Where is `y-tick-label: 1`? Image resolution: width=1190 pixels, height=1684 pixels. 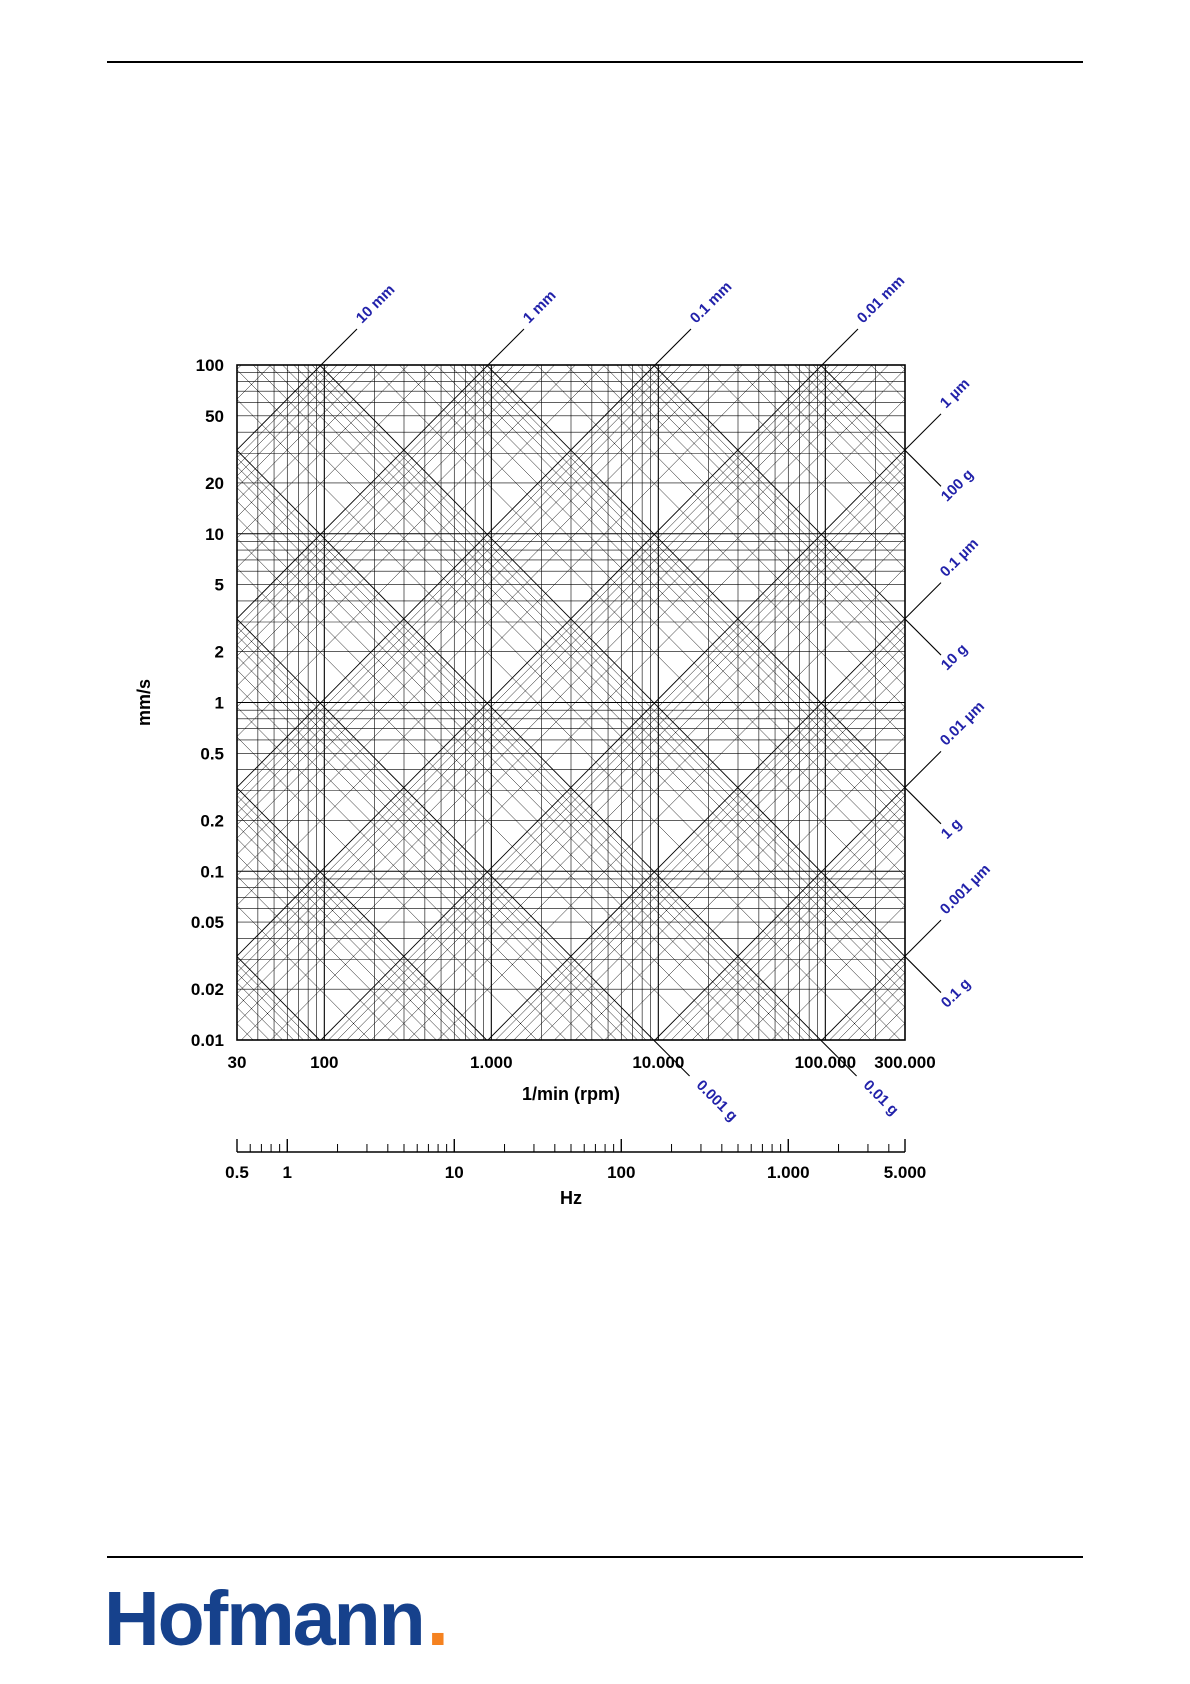
y-tick-label: 1 is located at coordinates (219, 703).